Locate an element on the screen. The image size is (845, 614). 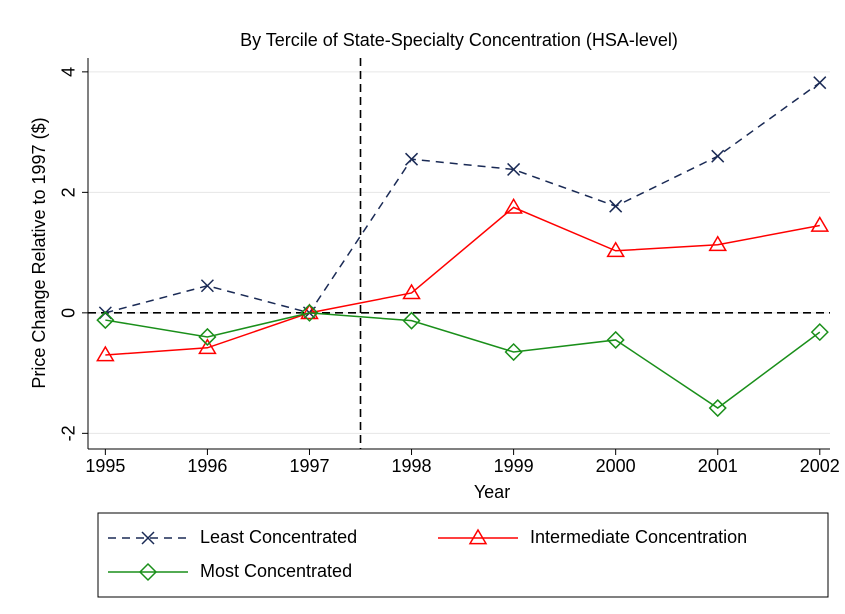
x-tick-label: 2002 is located at coordinates (820, 466).